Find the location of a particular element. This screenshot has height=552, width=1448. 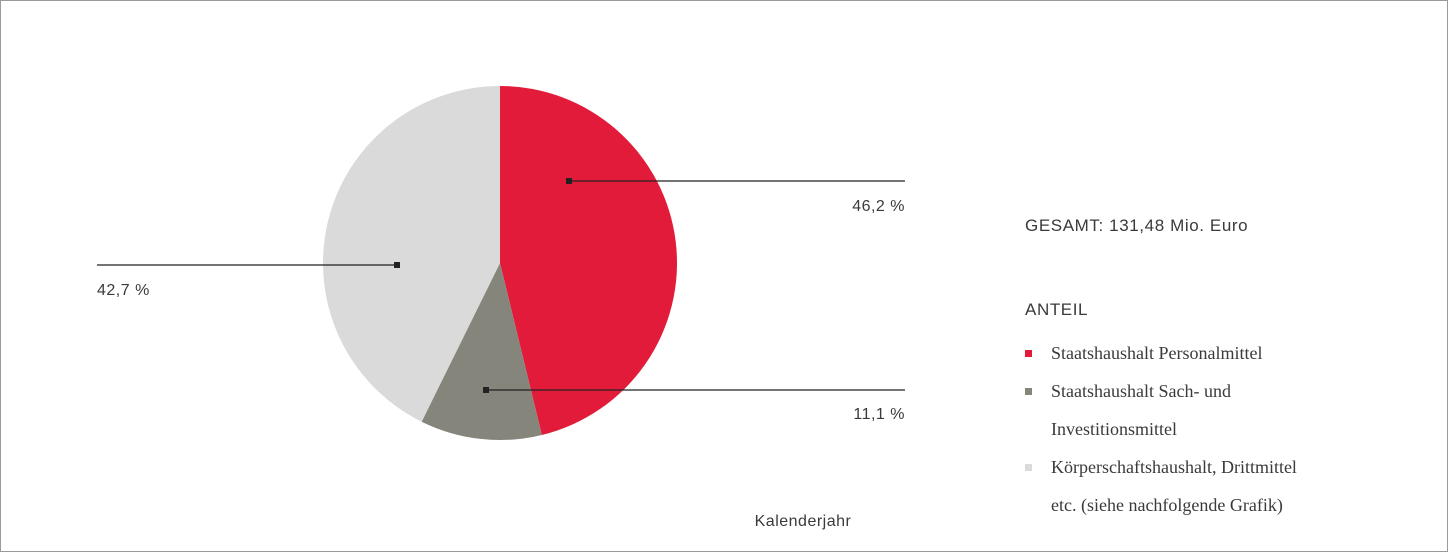

note: Kalenderjahr is located at coordinates (803, 521).